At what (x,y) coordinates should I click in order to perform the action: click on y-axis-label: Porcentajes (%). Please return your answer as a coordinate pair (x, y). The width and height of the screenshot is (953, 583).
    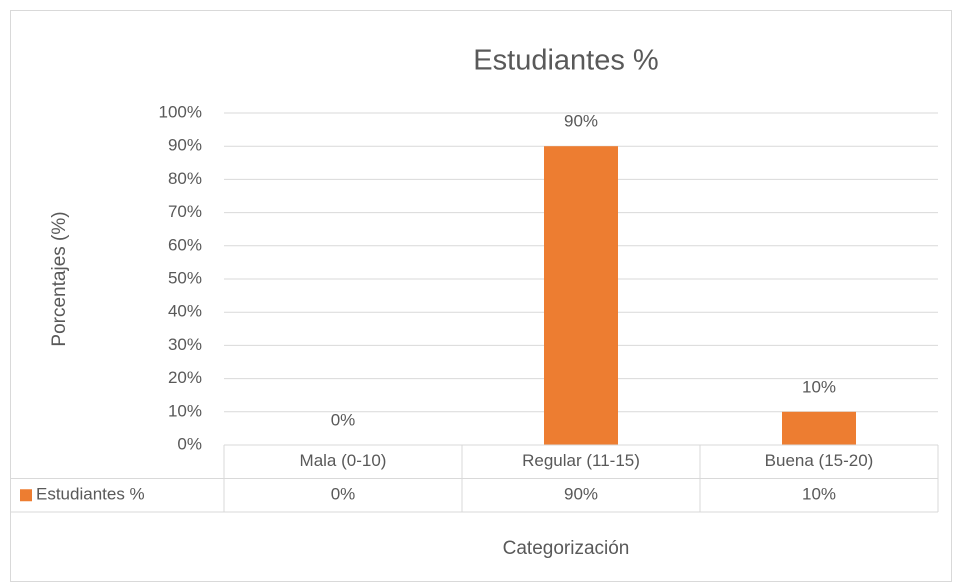
    Looking at the image, I should click on (59, 278).